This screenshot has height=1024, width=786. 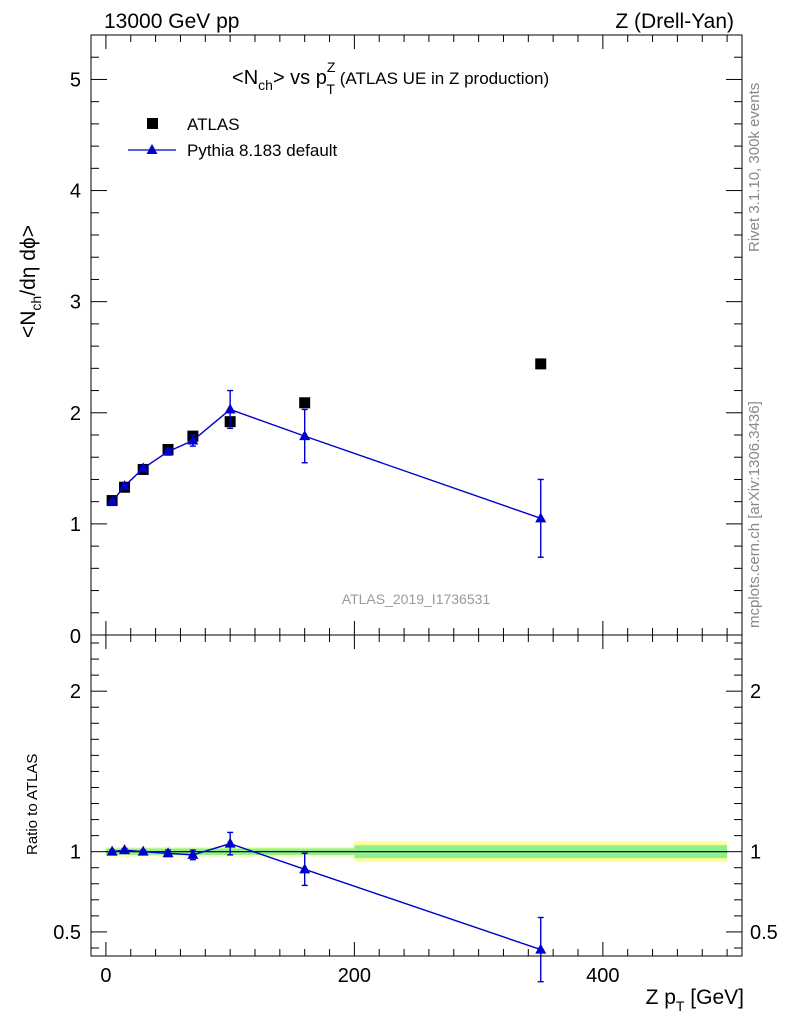 What do you see at coordinates (602, 976) in the screenshot?
I see `x-tick-label: 400` at bounding box center [602, 976].